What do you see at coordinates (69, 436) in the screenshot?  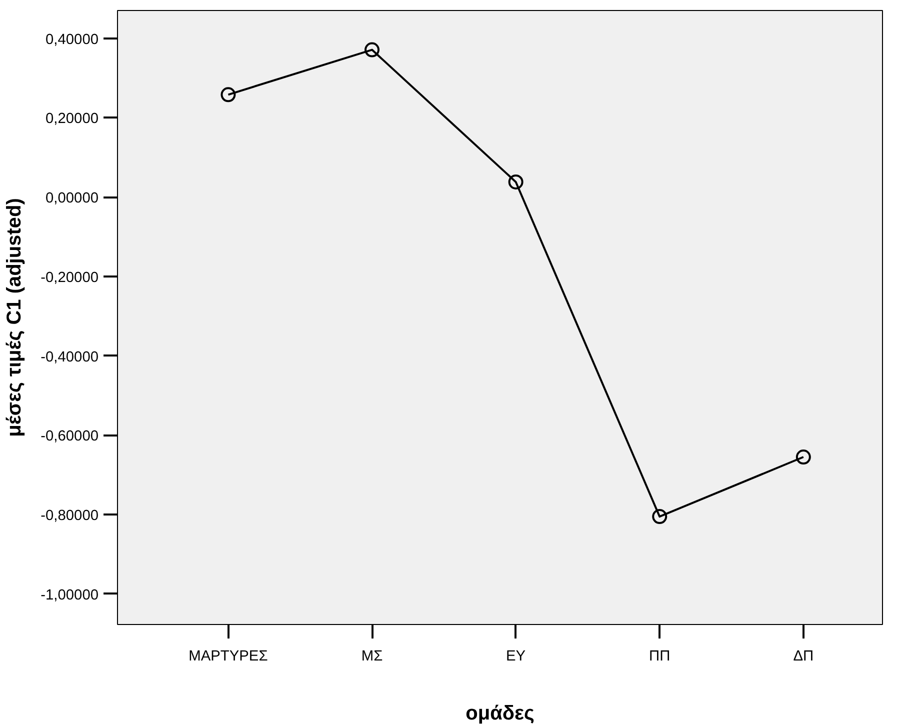 I see `y-tick-label: -0,60000` at bounding box center [69, 436].